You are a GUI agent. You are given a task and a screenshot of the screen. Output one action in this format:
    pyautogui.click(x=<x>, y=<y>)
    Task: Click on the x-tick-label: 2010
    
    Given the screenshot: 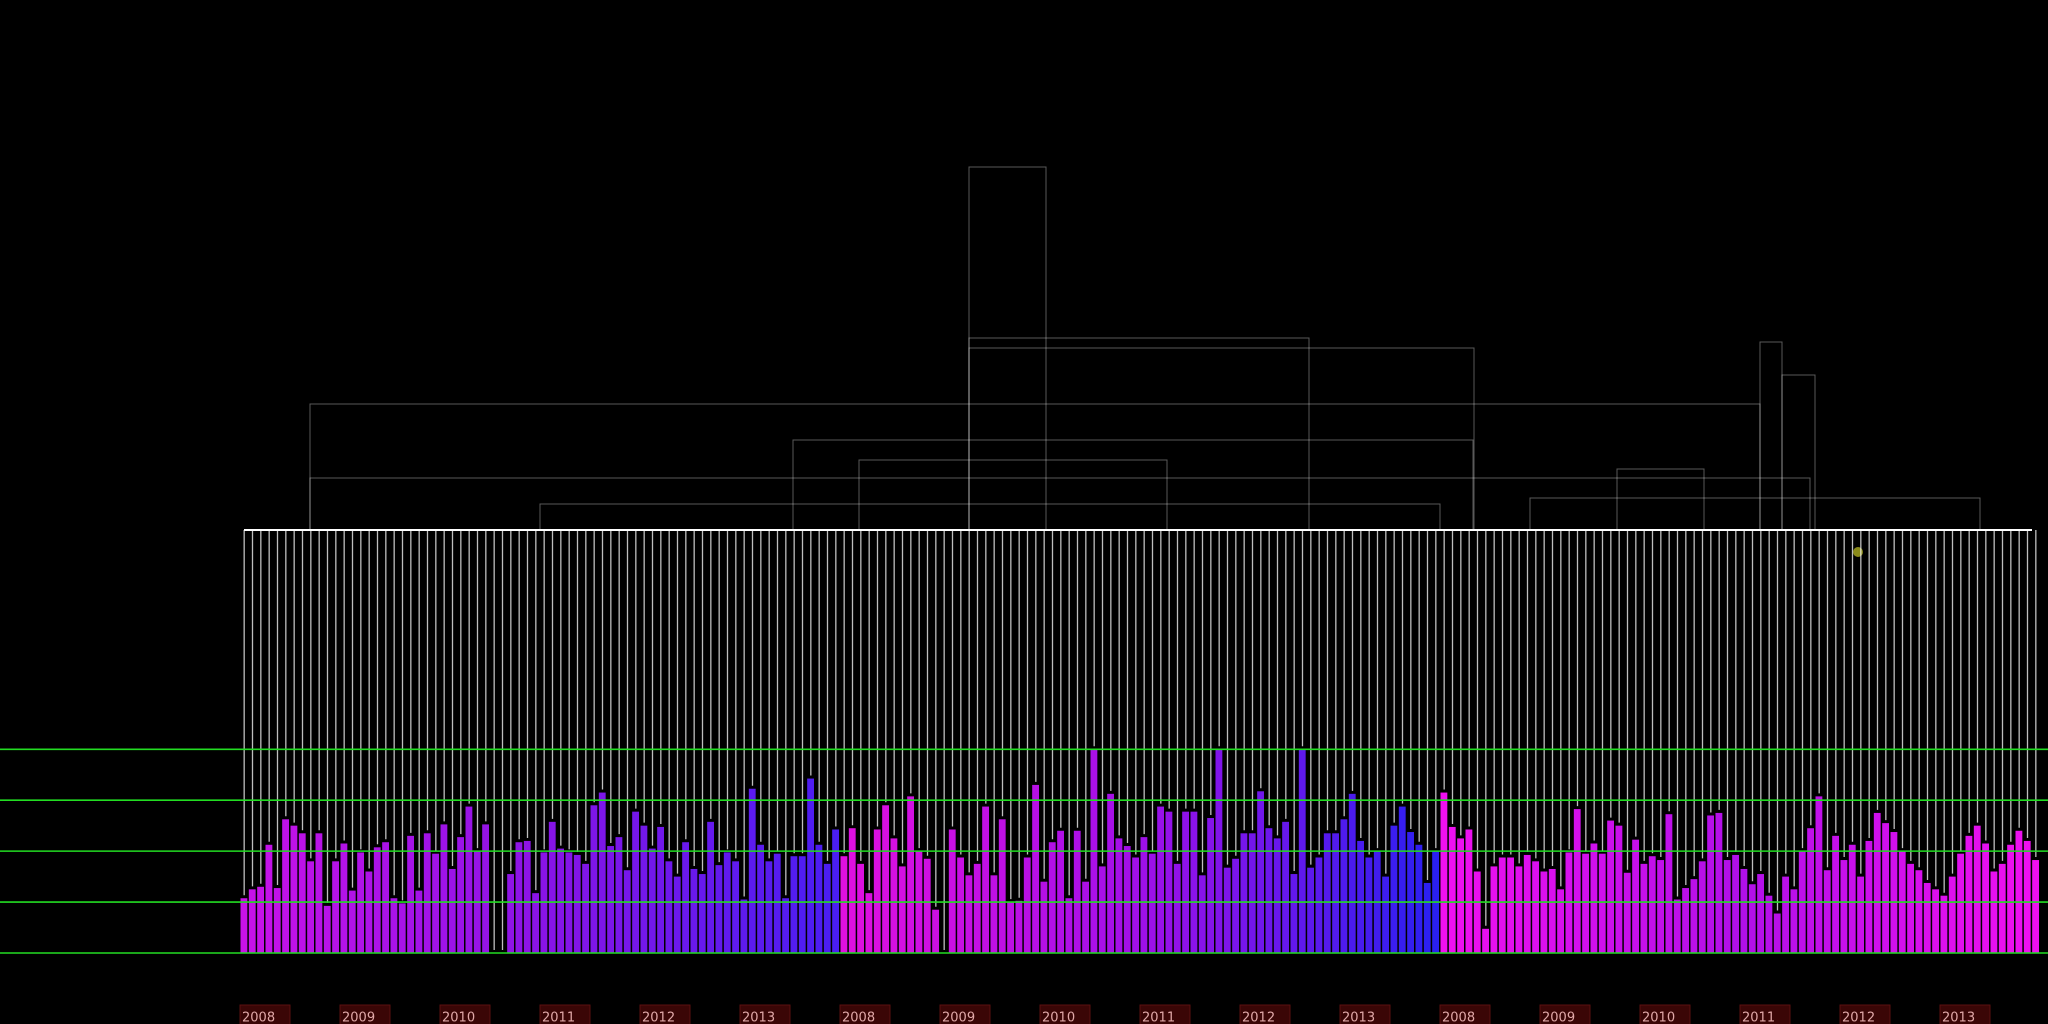 What is the action you would take?
    pyautogui.click(x=458, y=1017)
    